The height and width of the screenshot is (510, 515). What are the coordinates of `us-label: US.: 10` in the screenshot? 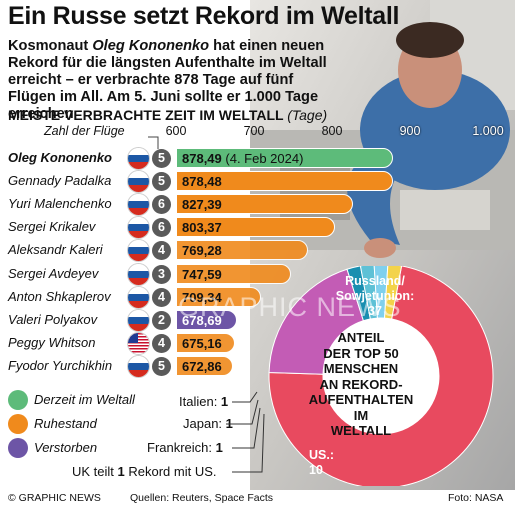 It's located at (321, 462).